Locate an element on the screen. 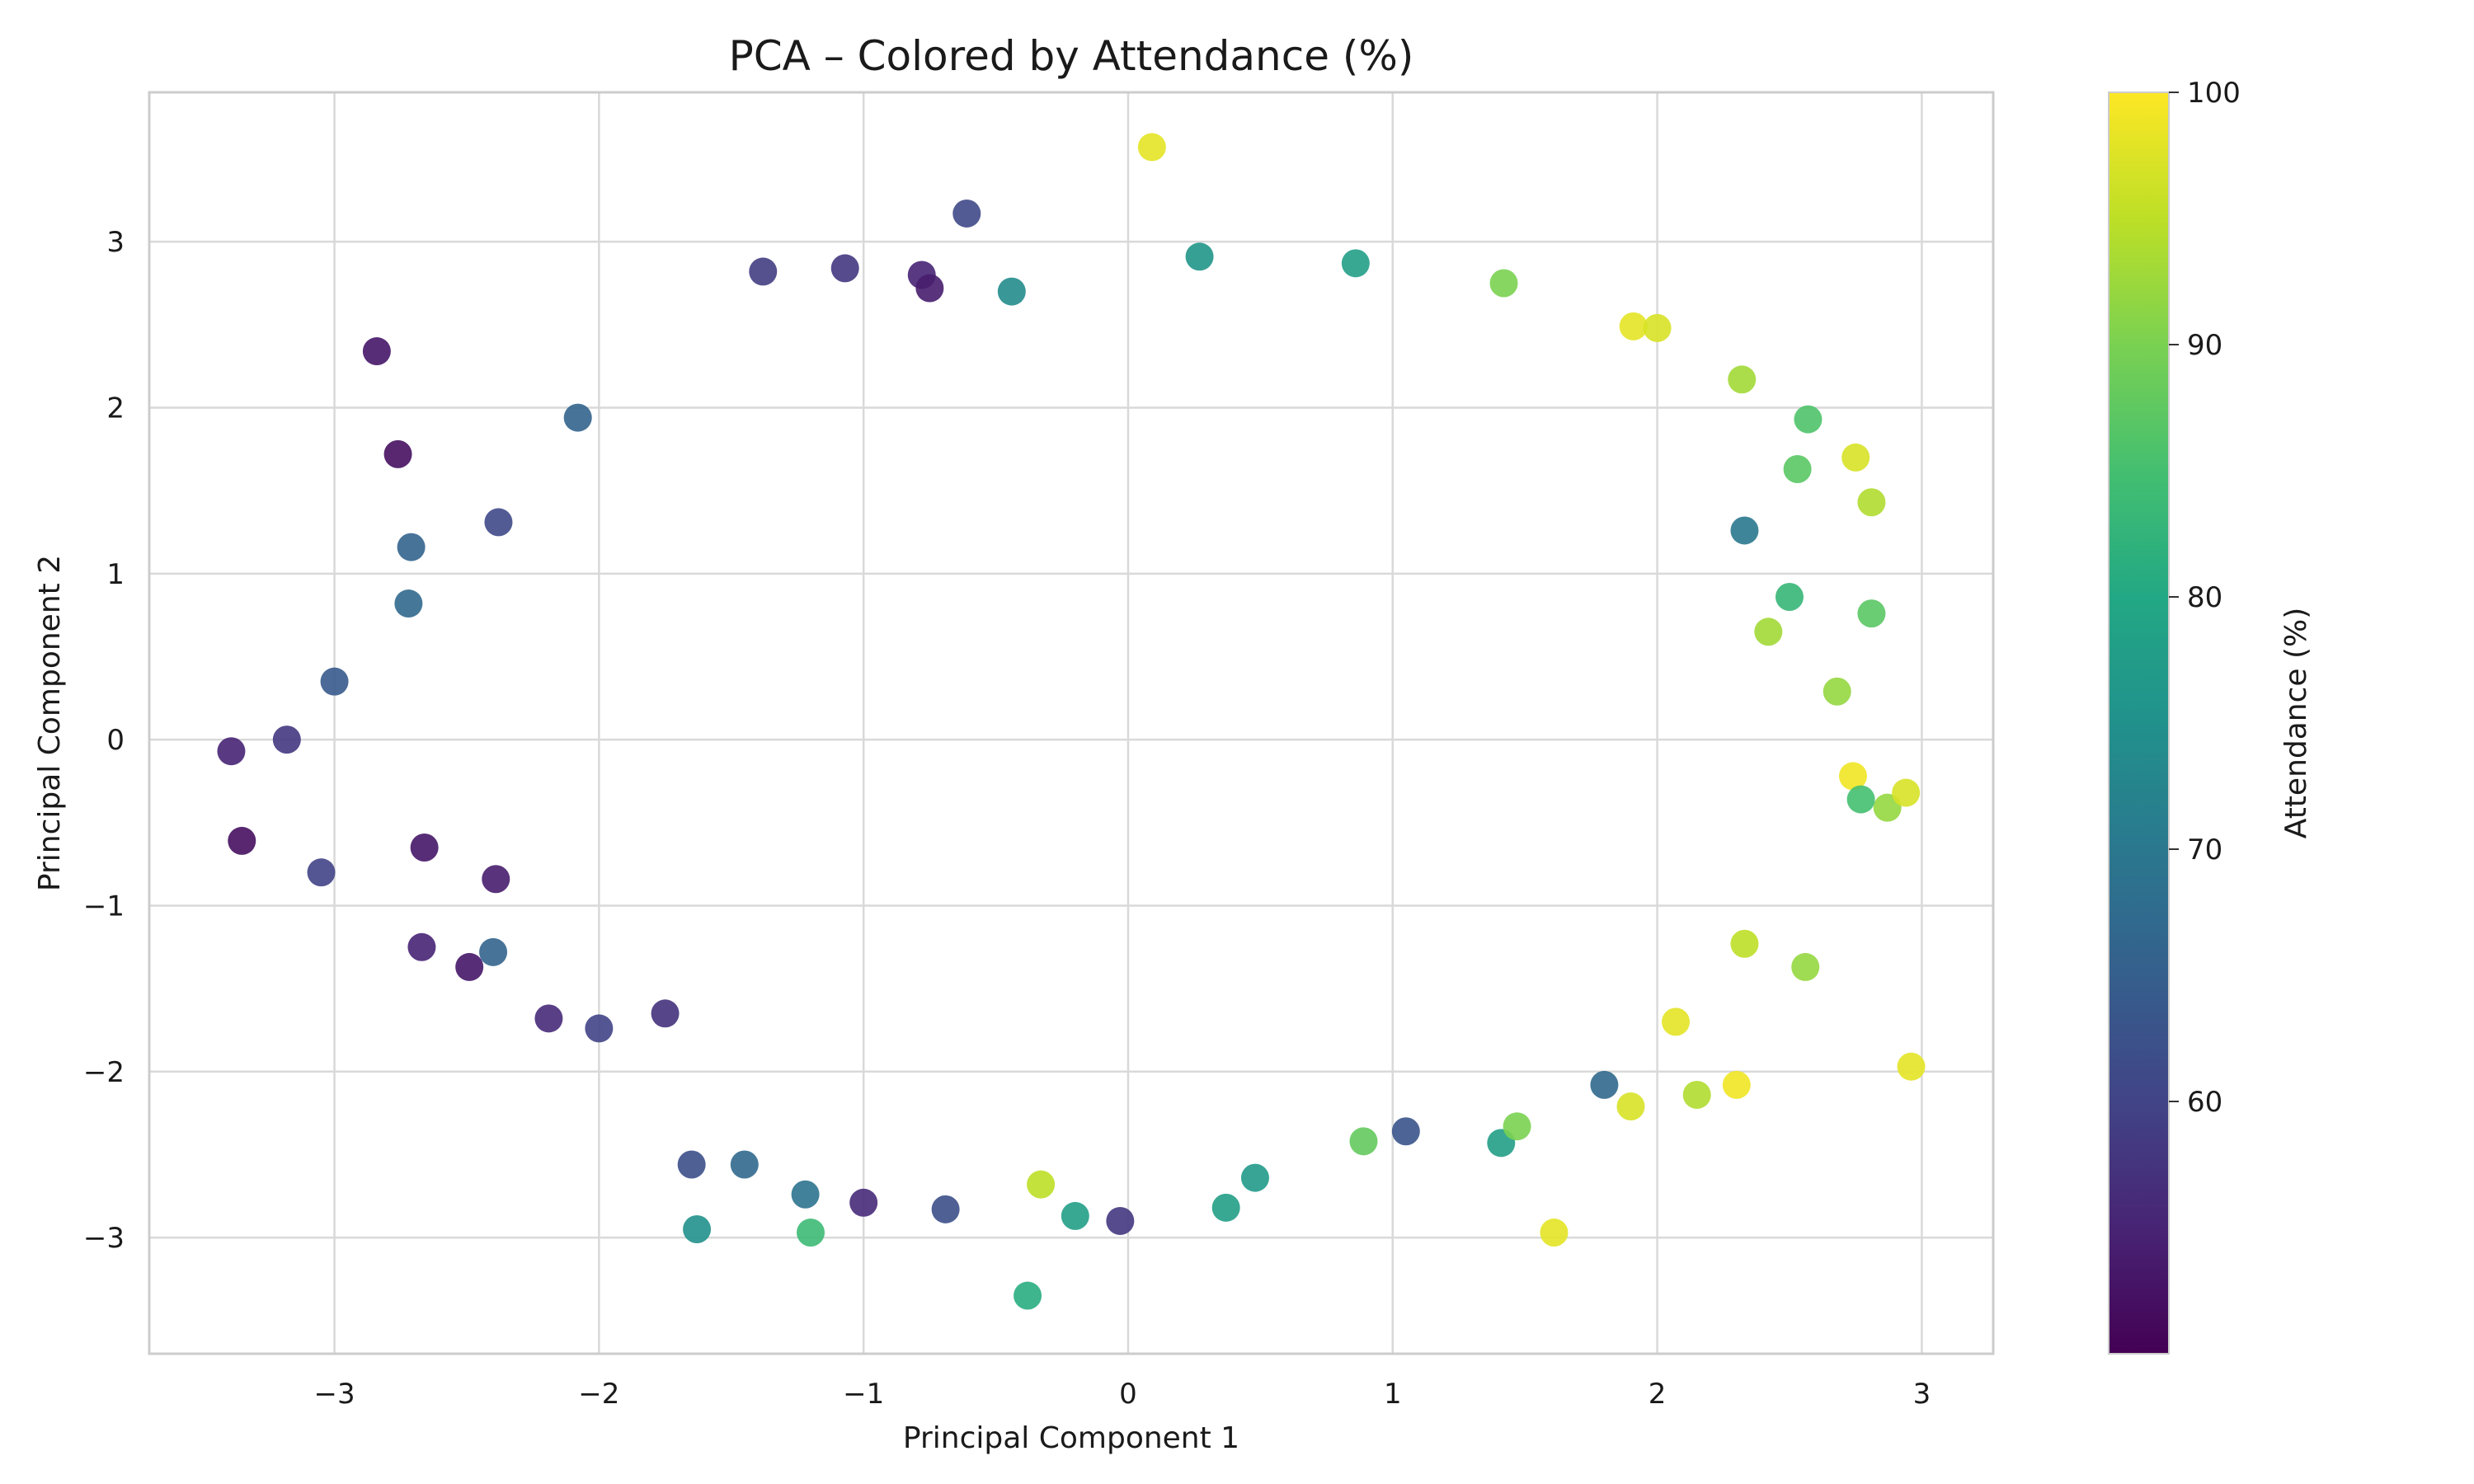  x-tick-label: 3 is located at coordinates (1922, 1394).